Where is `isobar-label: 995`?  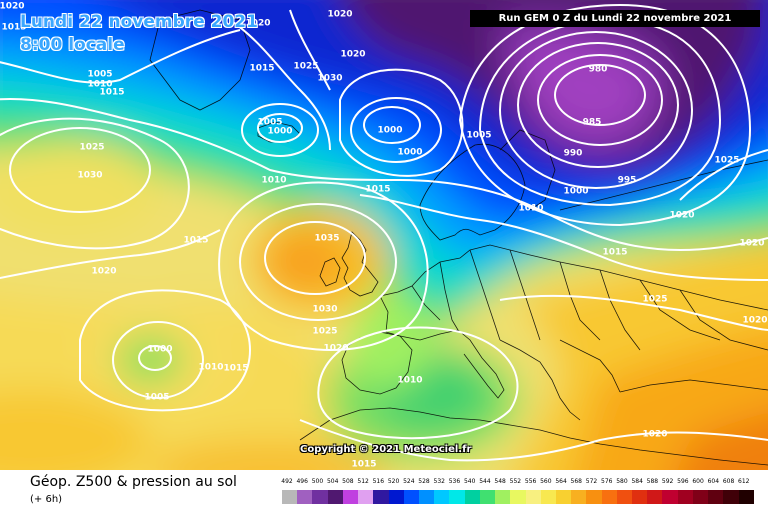 isobar-label: 995 is located at coordinates (627, 181).